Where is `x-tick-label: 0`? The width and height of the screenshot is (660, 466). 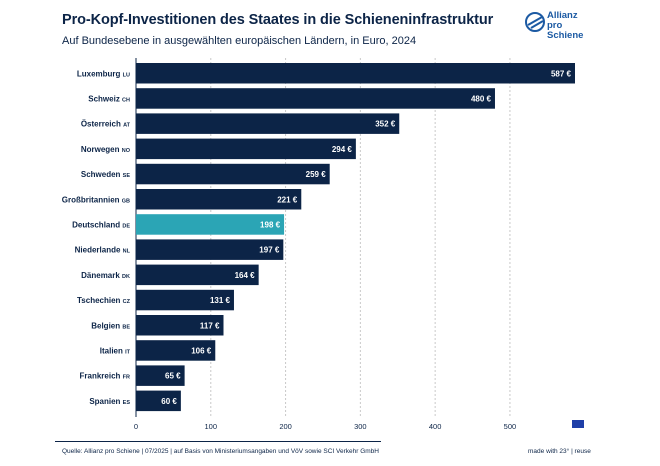
x-tick-label: 0 is located at coordinates (136, 426).